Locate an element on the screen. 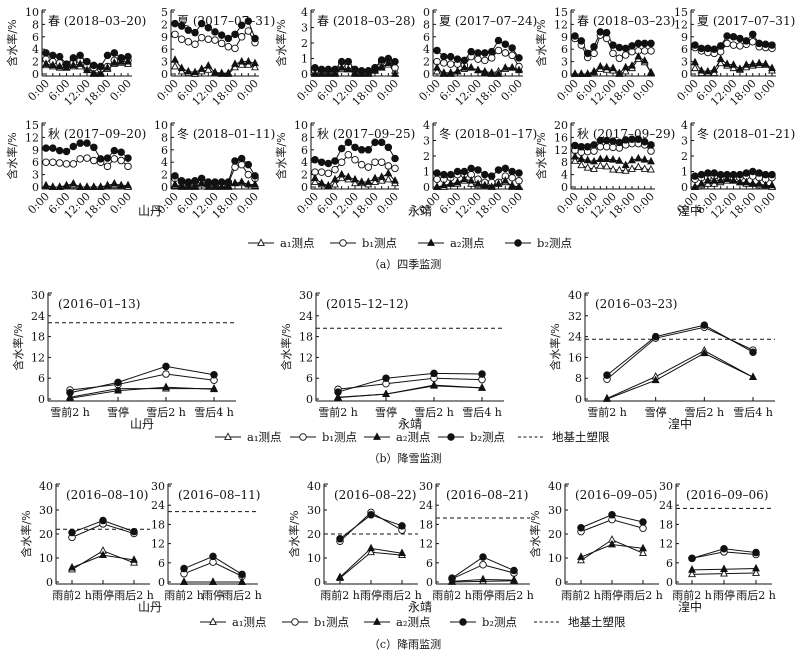  y-tick-label: 30 is located at coordinates (306, 295).